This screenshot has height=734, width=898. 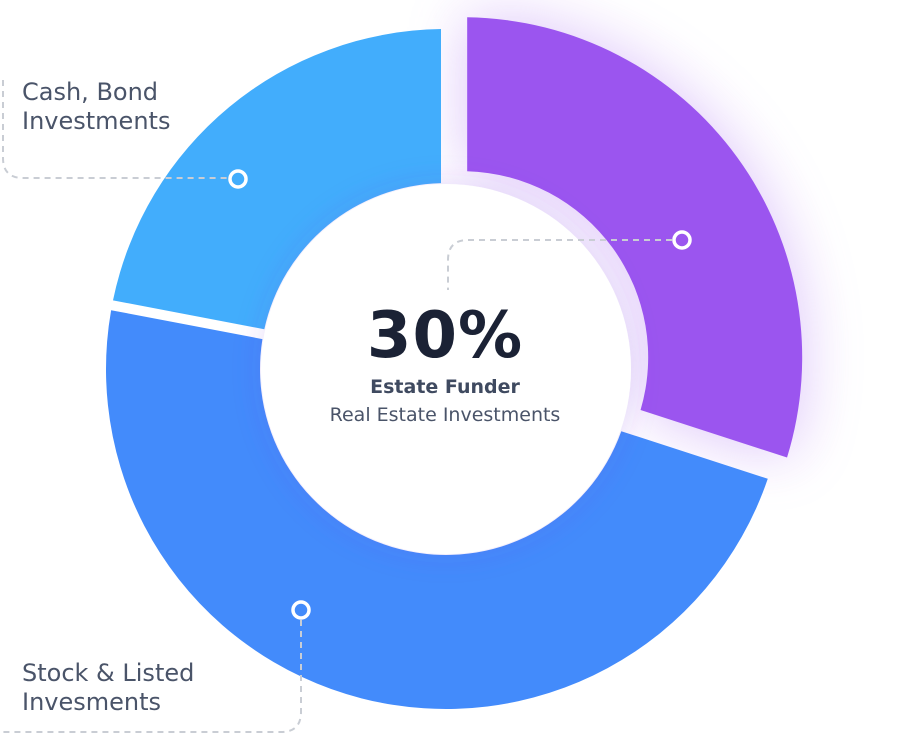 I want to click on stock-listed-connector, so click(x=151, y=676).